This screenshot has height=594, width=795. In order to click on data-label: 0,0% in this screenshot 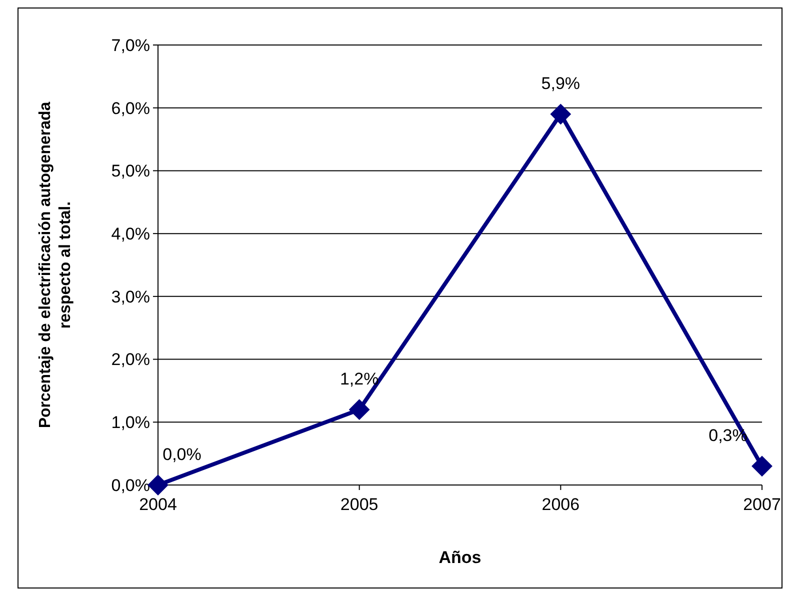, I will do `click(182, 454)`.